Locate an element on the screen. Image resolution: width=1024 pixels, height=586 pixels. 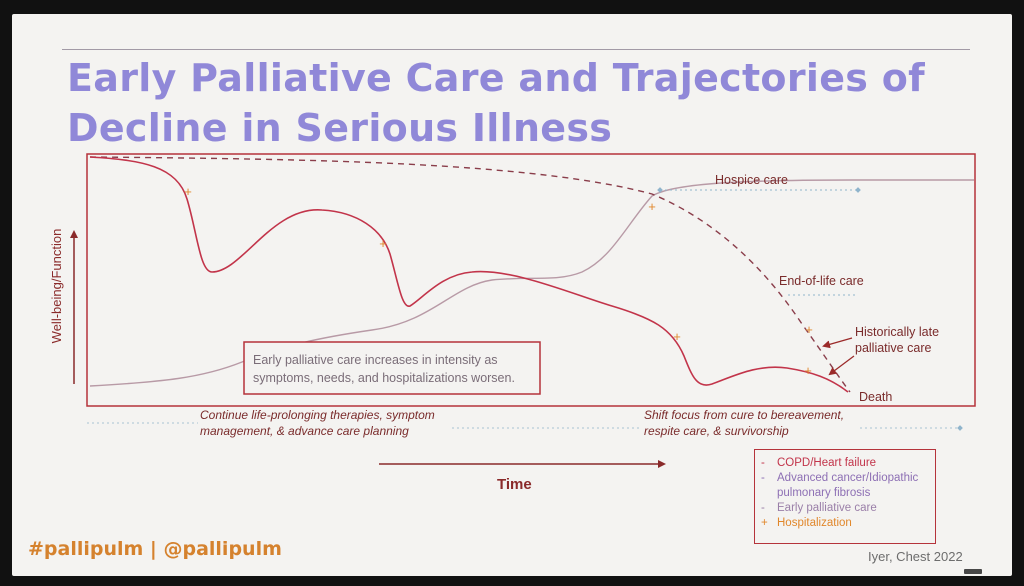
historically-late-label-1: Historically late is located at coordinates (897, 332).